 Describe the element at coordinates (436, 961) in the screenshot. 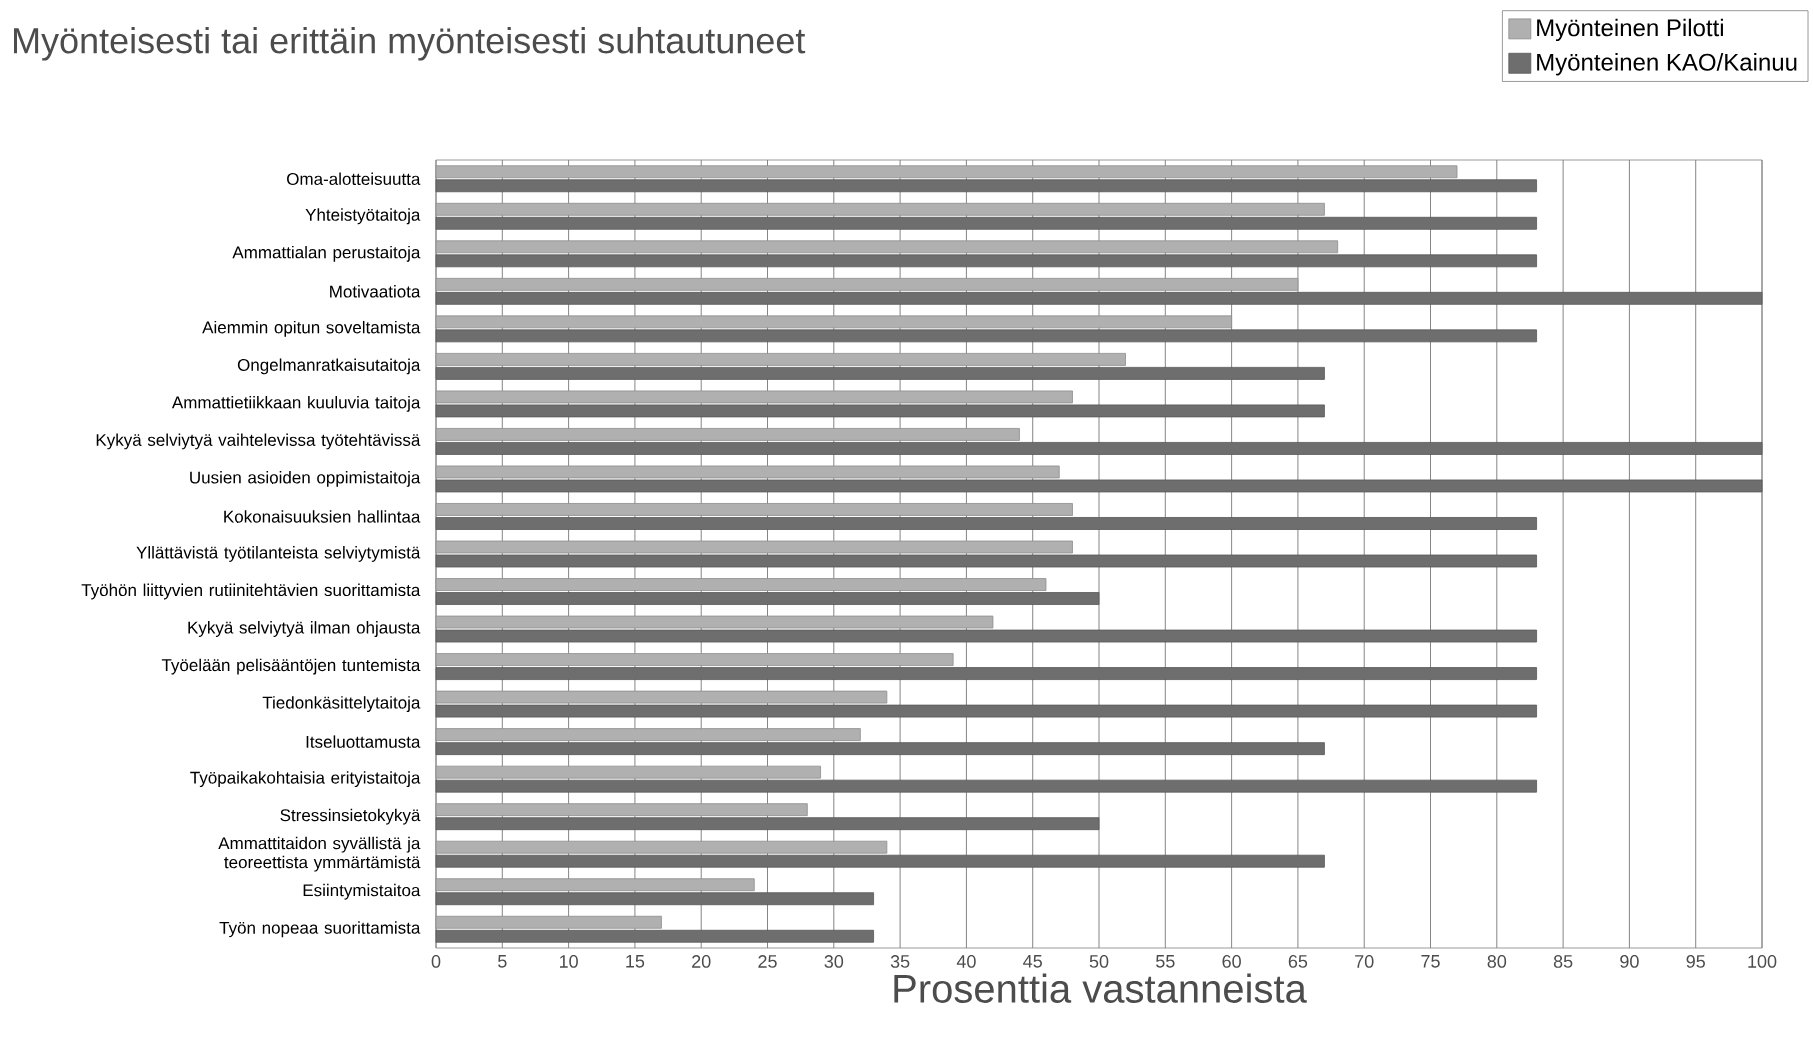

I see `x-tick-label: 0` at that location.